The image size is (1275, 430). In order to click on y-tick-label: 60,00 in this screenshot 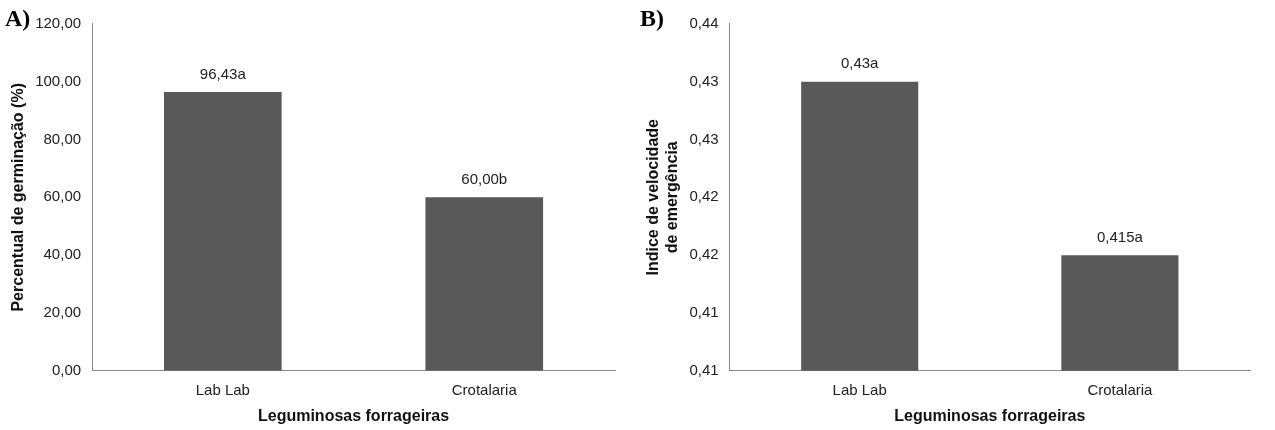, I will do `click(62, 196)`.